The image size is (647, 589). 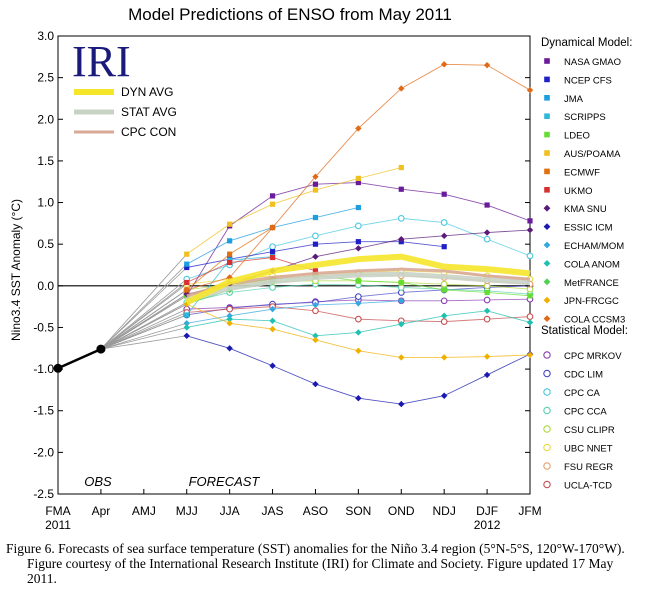 I want to click on dynamical-legend-item: JPN-FRCGC, so click(x=591, y=301).